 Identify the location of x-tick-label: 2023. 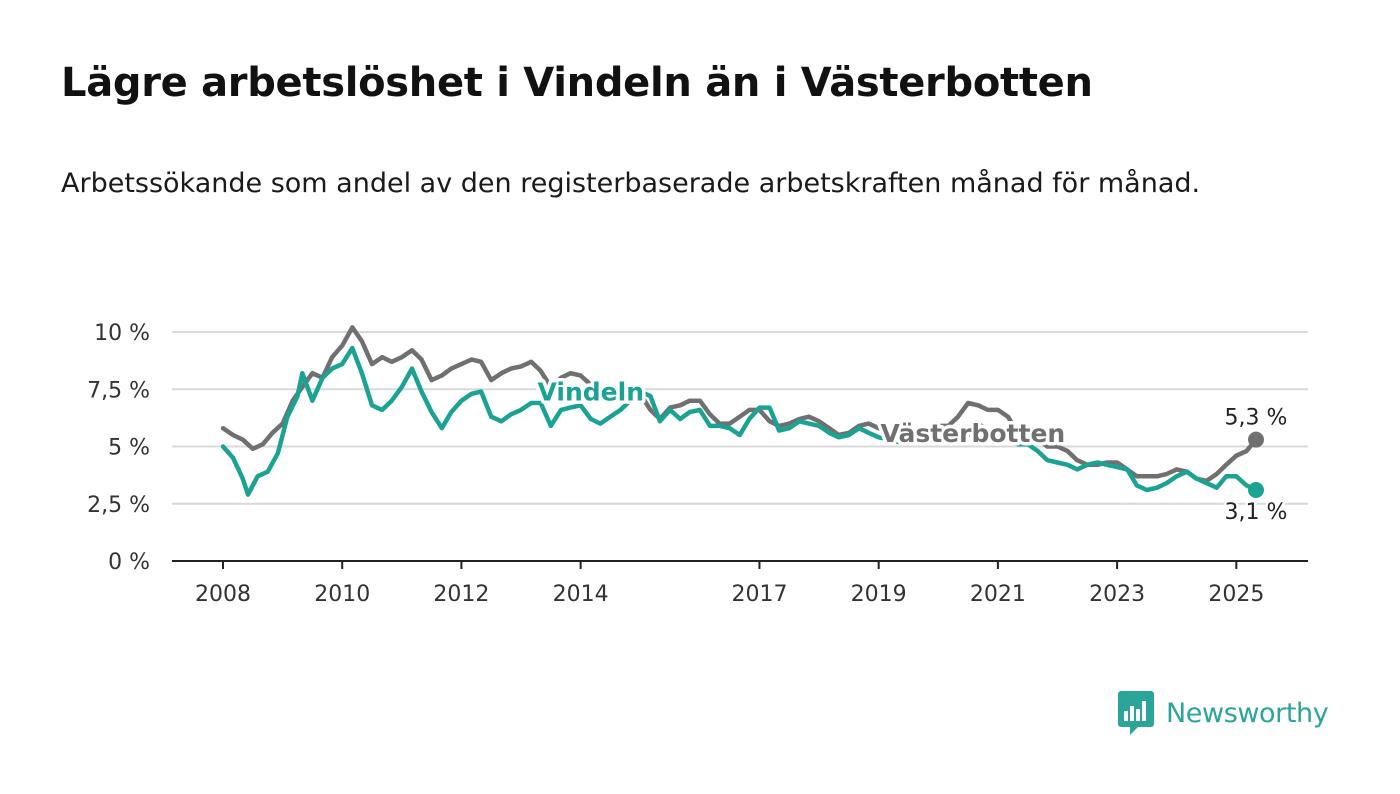
(1117, 594).